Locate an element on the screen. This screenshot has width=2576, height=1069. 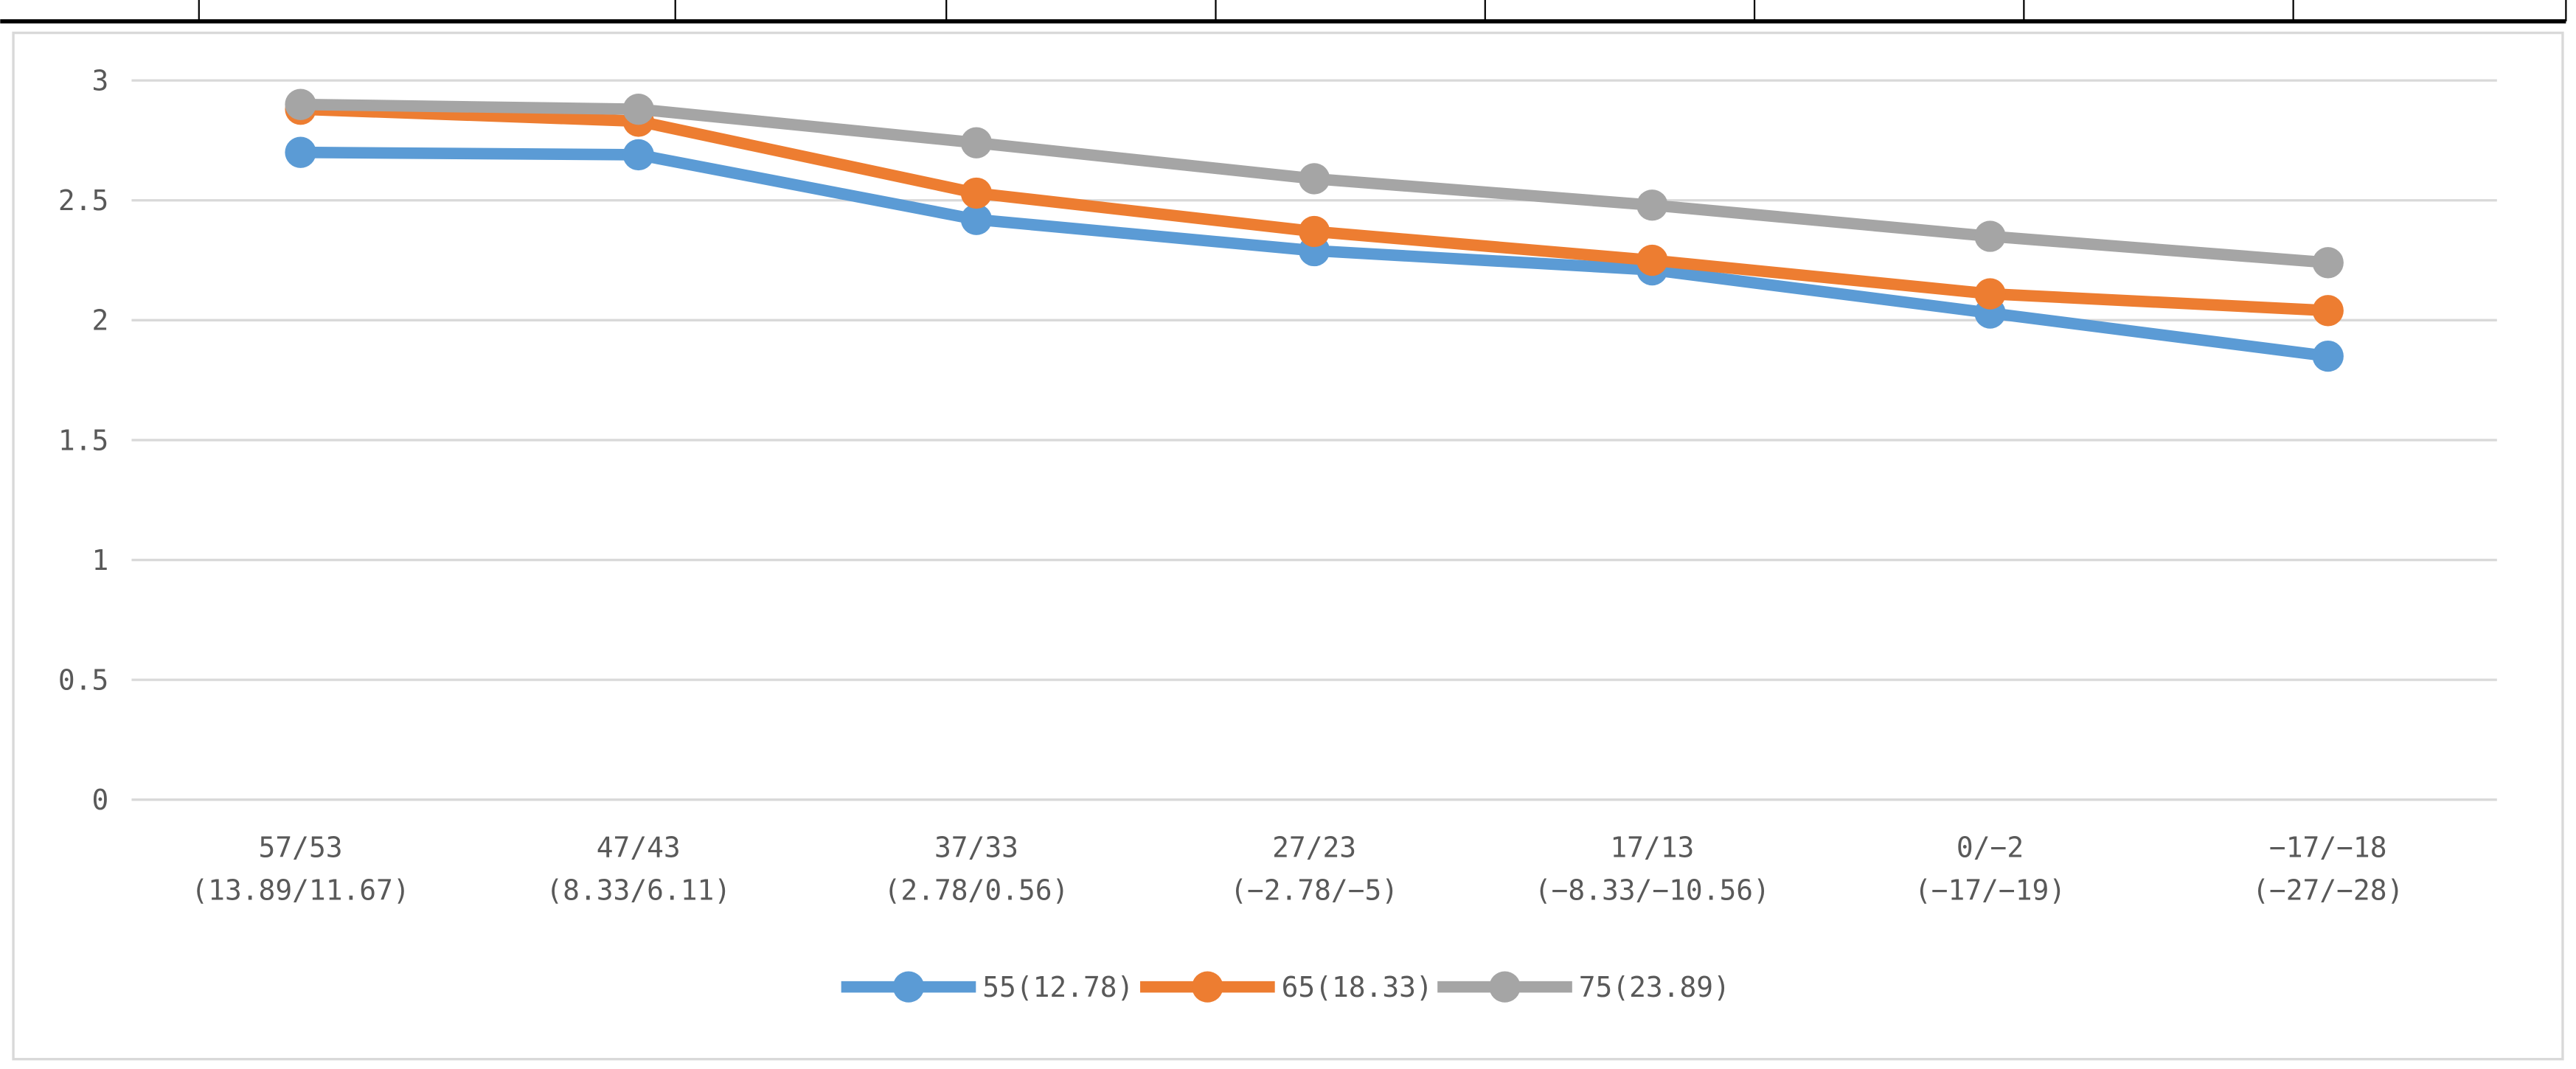
x-tick-label: (−8.33/−10.56) is located at coordinates (1652, 890).